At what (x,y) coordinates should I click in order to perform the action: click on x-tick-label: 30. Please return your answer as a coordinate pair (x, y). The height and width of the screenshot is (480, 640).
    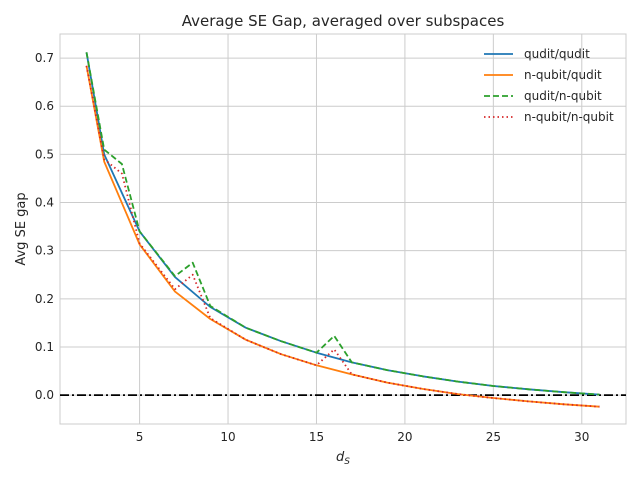
    Looking at the image, I should click on (581, 437).